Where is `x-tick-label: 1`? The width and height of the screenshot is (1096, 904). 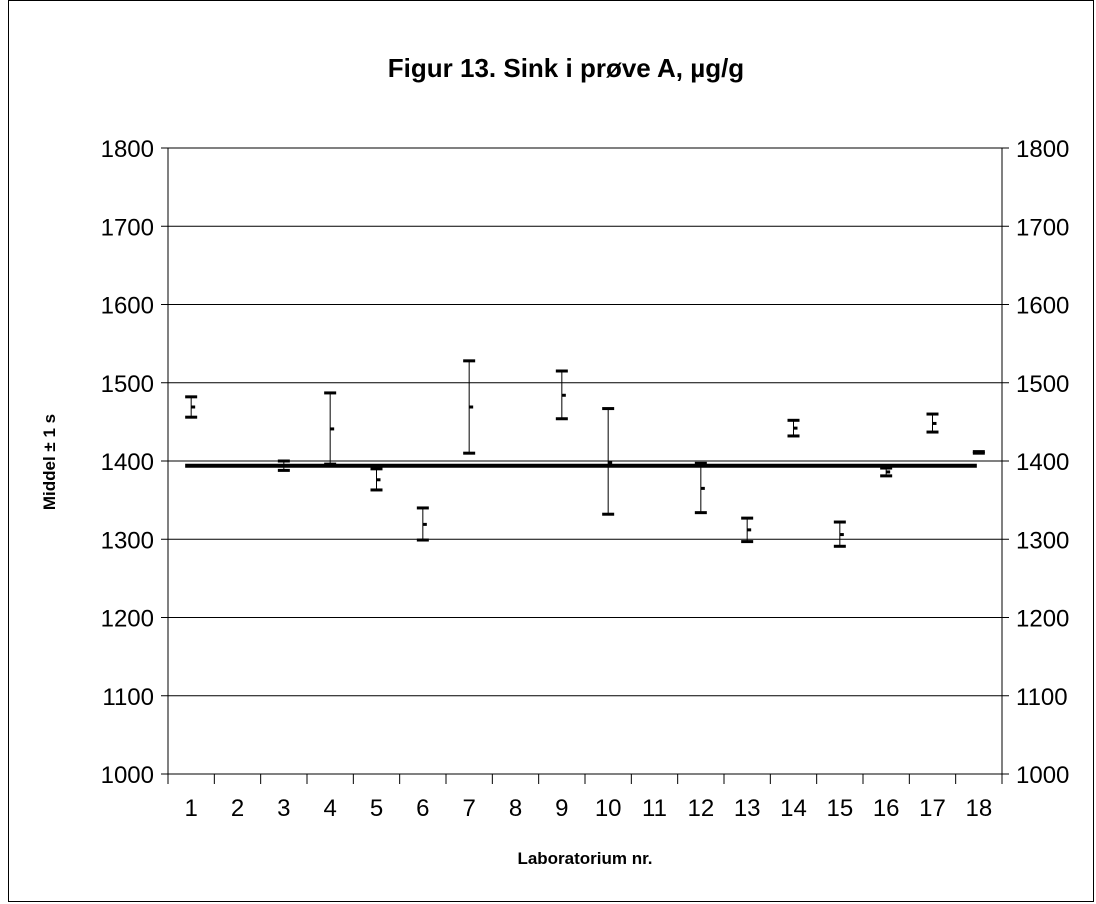 x-tick-label: 1 is located at coordinates (190, 808).